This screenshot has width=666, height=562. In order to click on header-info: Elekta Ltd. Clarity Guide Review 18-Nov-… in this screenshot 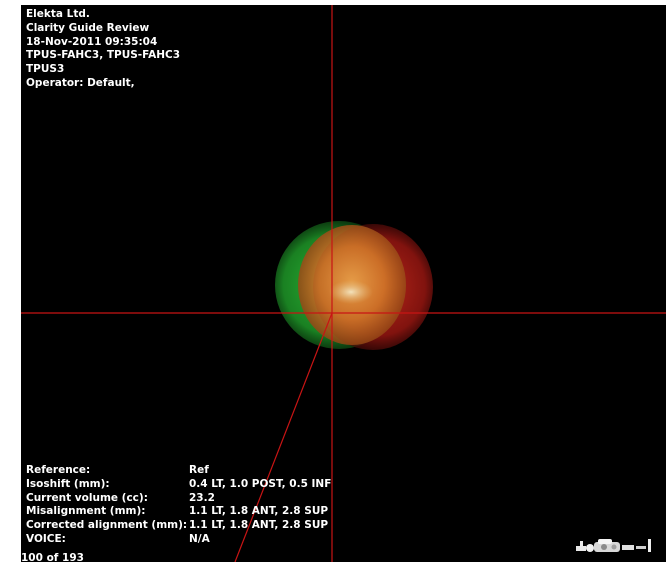, I will do `click(103, 49)`.